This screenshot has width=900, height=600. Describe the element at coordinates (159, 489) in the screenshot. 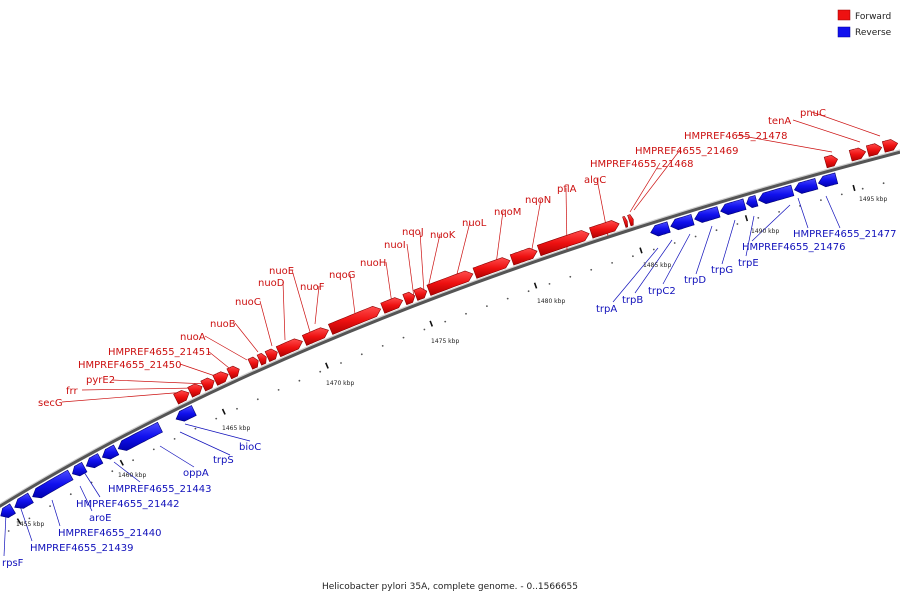

I see `gene-label: HMPREF4655_21443` at that location.